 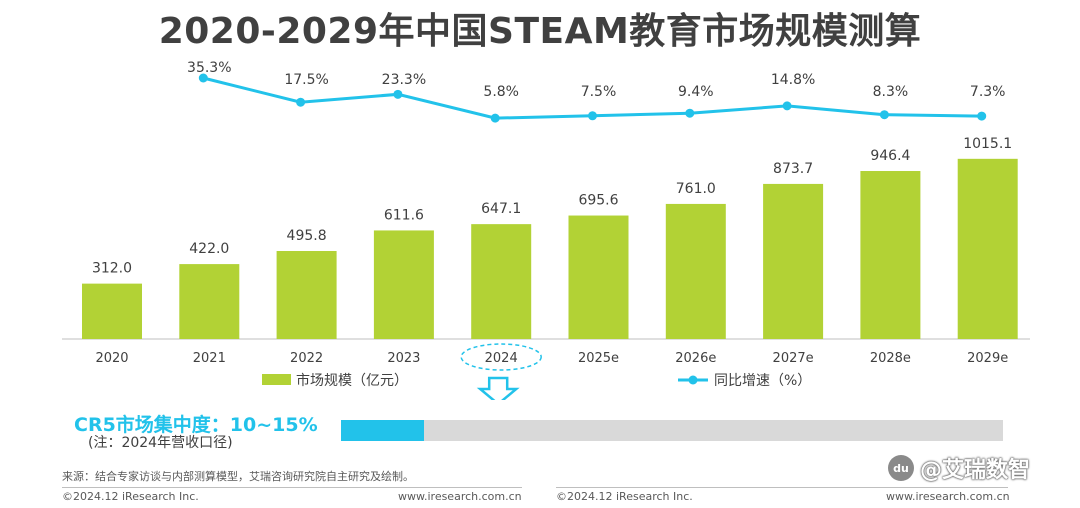 What do you see at coordinates (948, 496) in the screenshot?
I see `footer-url-right: www.iresearch.com.cn` at bounding box center [948, 496].